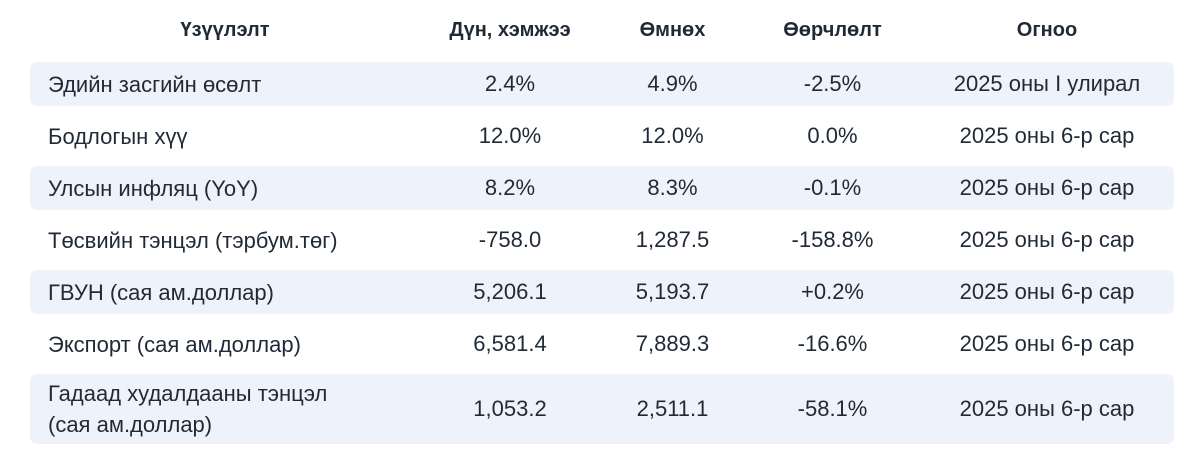  What do you see at coordinates (832, 29) in the screenshot?
I see `header-change: Өөрчлөлт` at bounding box center [832, 29].